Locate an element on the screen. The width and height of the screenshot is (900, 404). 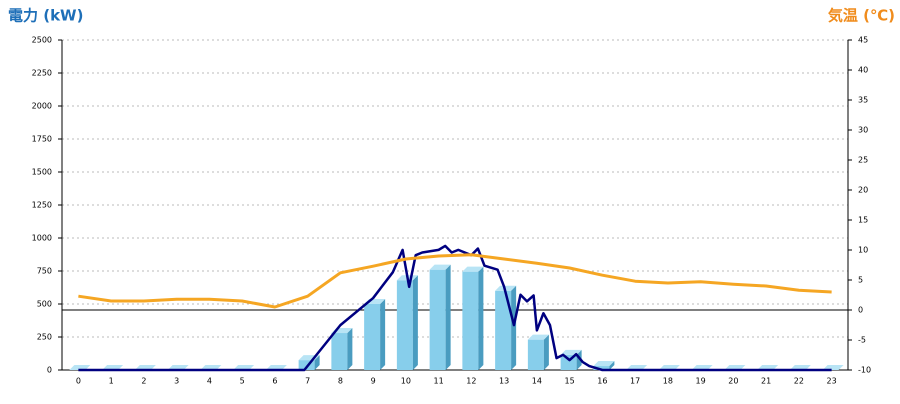
y-tick-label: 500 is located at coordinates (44, 304).